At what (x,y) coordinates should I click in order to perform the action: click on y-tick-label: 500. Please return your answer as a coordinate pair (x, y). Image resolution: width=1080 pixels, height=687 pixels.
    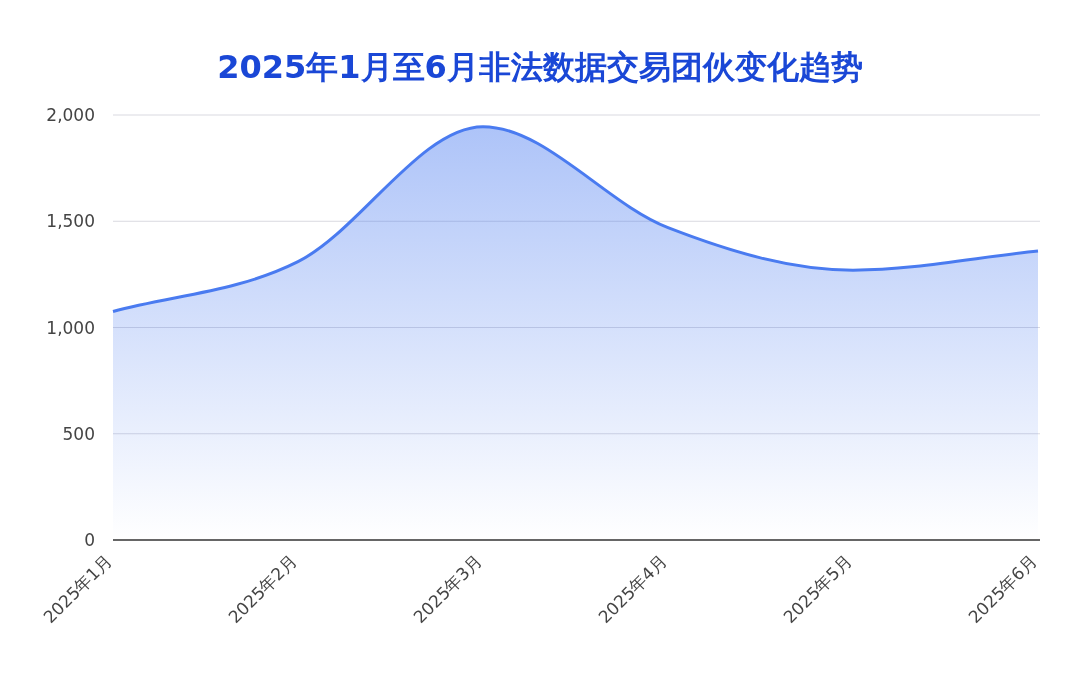
    Looking at the image, I should click on (78, 433).